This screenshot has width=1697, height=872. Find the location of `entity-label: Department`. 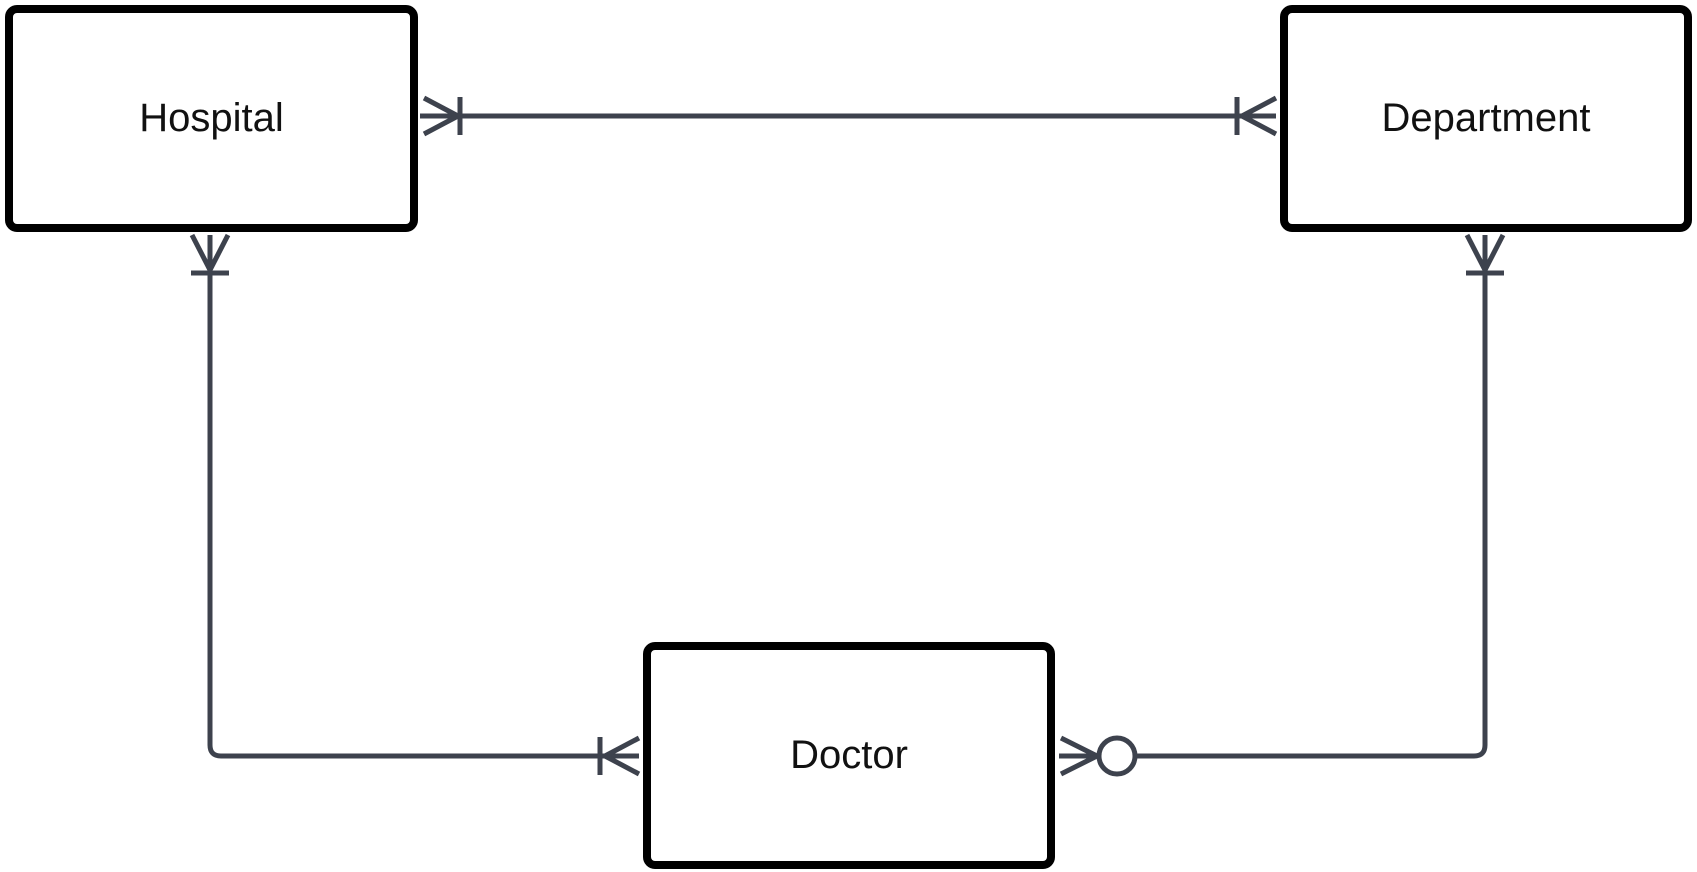

entity-label: Department is located at coordinates (1486, 118).